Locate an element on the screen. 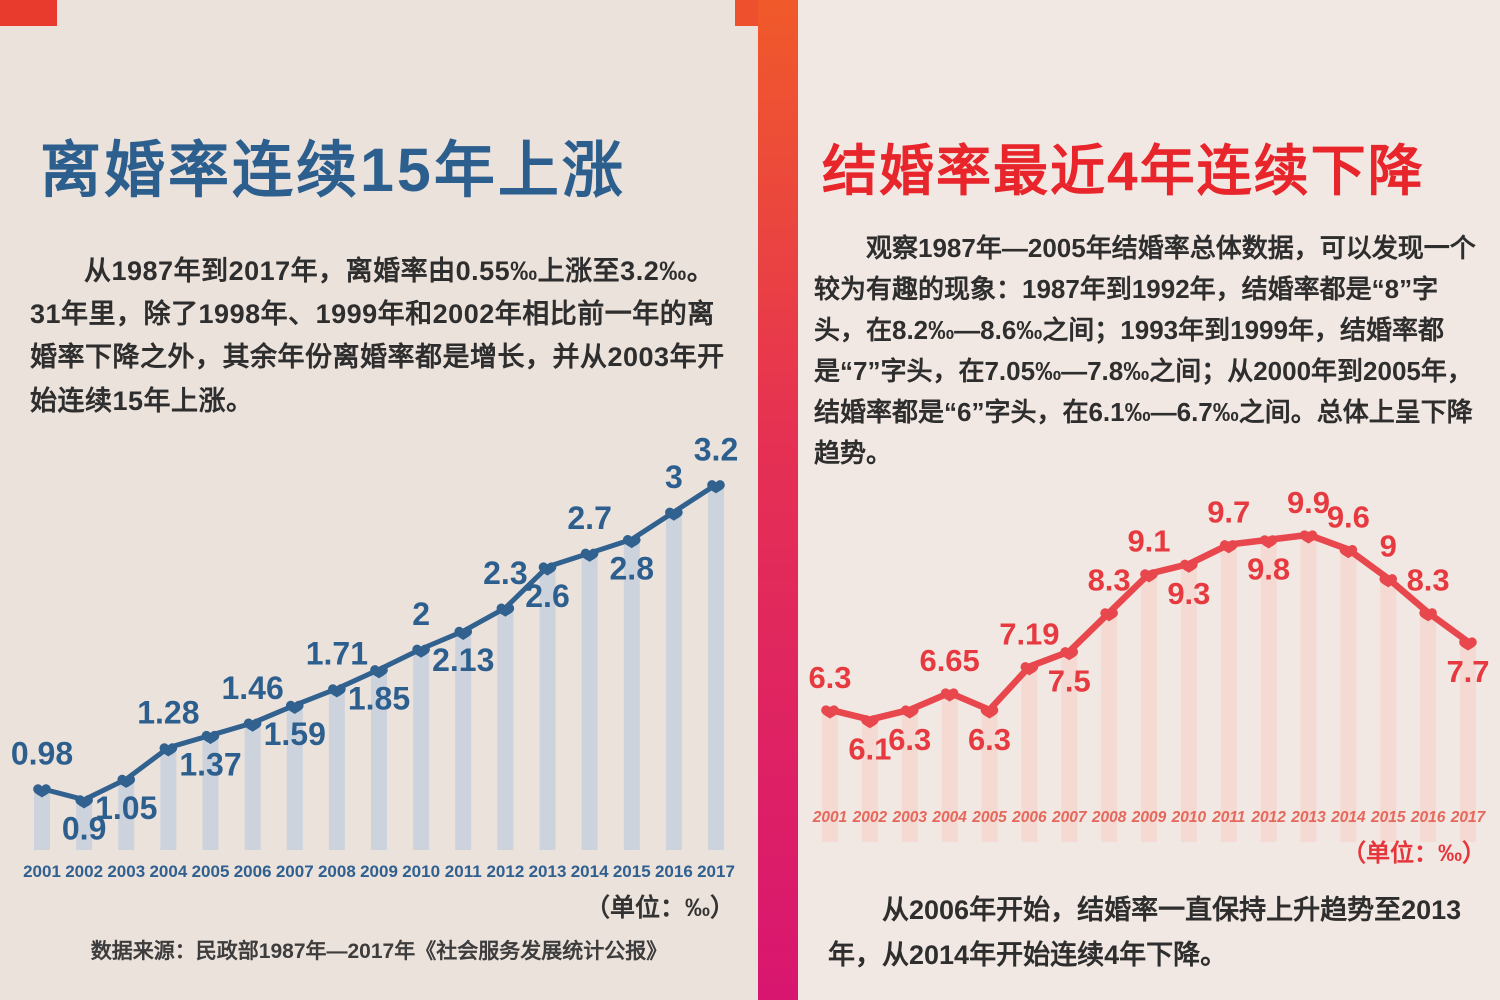 This screenshot has height=1000, width=1500. svg-text: 9 is located at coordinates (1388, 546).